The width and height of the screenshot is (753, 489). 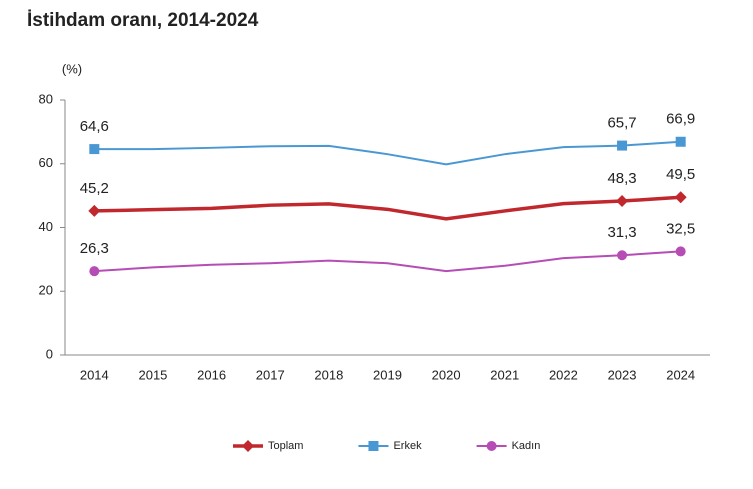 I want to click on y-tick-label: 60, so click(x=46, y=162).